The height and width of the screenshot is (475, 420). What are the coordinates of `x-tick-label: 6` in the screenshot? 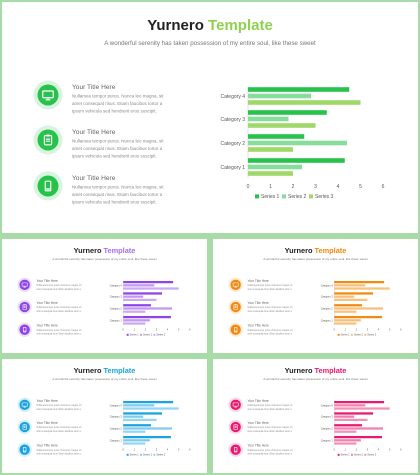 It's located at (190, 330).